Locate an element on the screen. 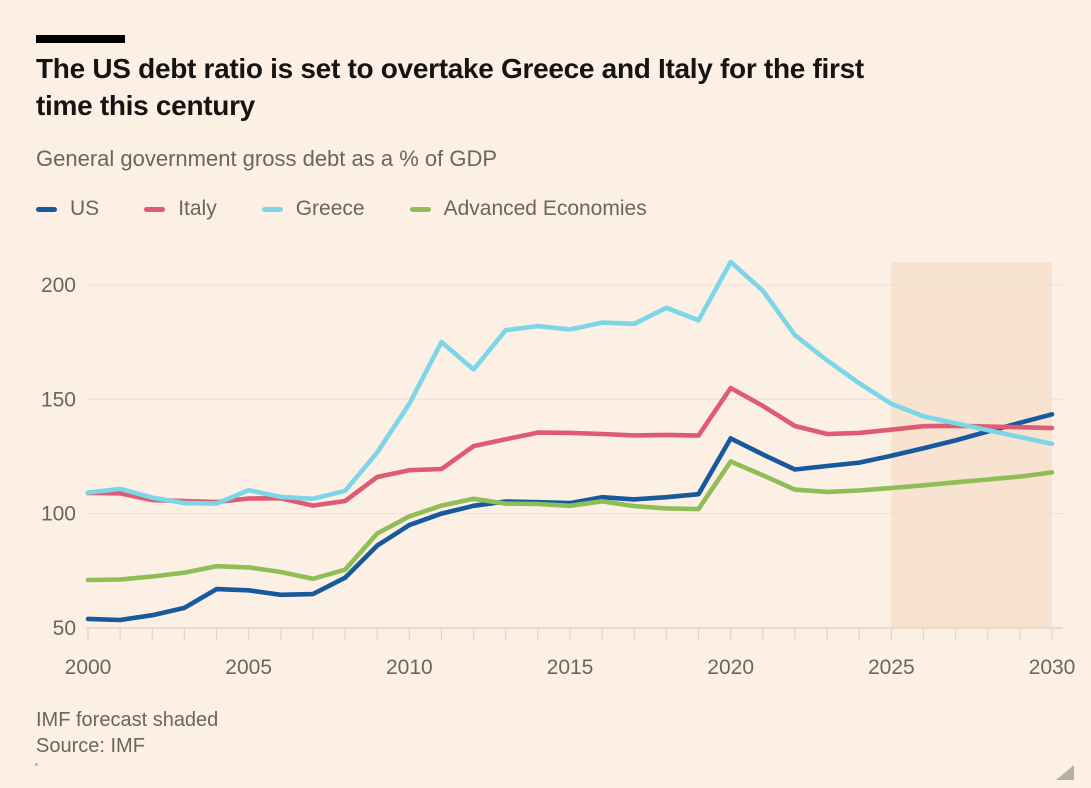 This screenshot has height=788, width=1091. legend-swatch-greece is located at coordinates (272, 209).